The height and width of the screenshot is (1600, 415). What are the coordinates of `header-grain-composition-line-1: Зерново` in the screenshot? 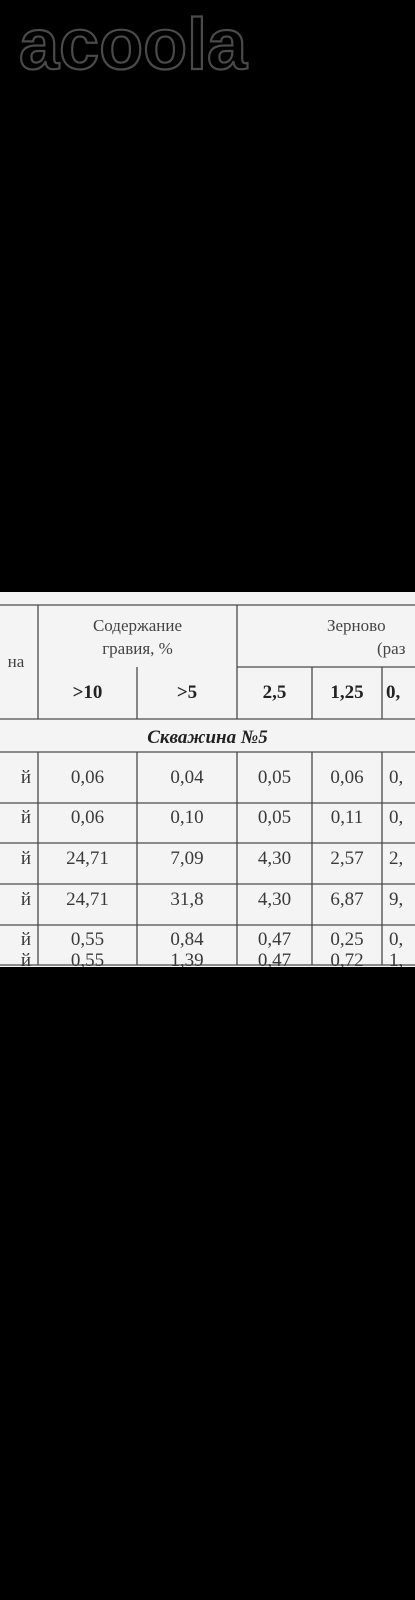 It's located at (356, 625).